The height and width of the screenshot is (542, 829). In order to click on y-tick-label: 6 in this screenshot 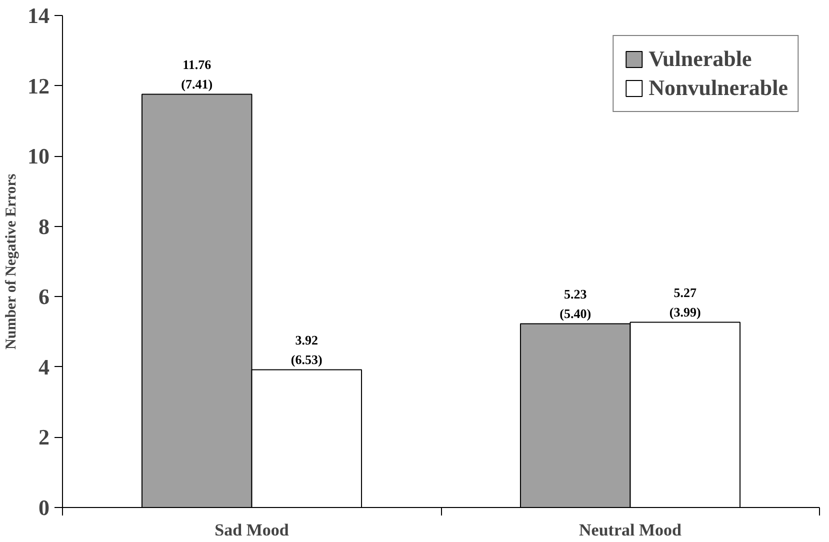, I will do `click(44, 297)`.